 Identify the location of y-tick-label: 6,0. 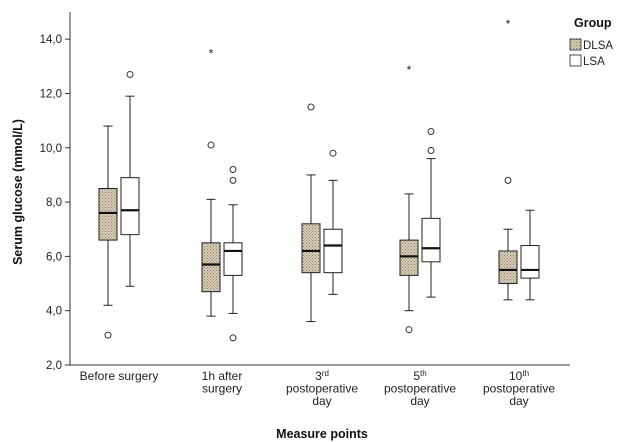
(54, 257).